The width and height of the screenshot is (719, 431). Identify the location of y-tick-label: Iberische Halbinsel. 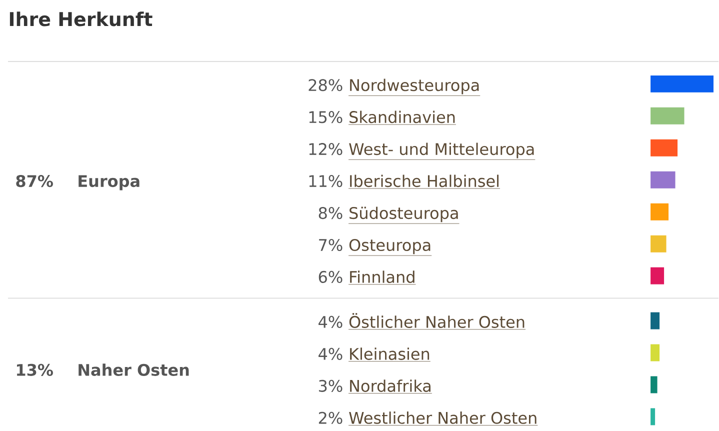
(424, 181).